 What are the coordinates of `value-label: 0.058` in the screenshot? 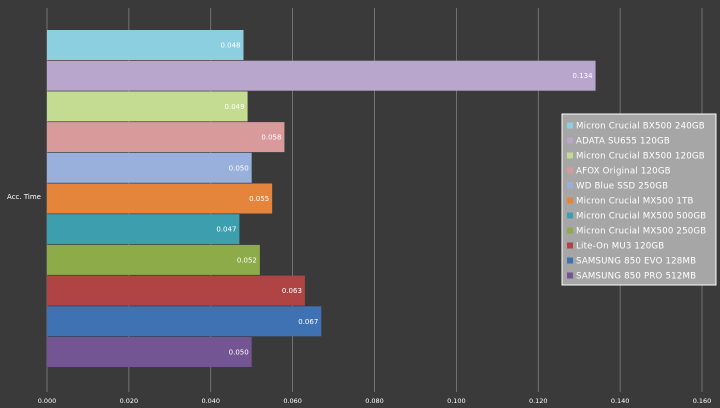 It's located at (271, 138).